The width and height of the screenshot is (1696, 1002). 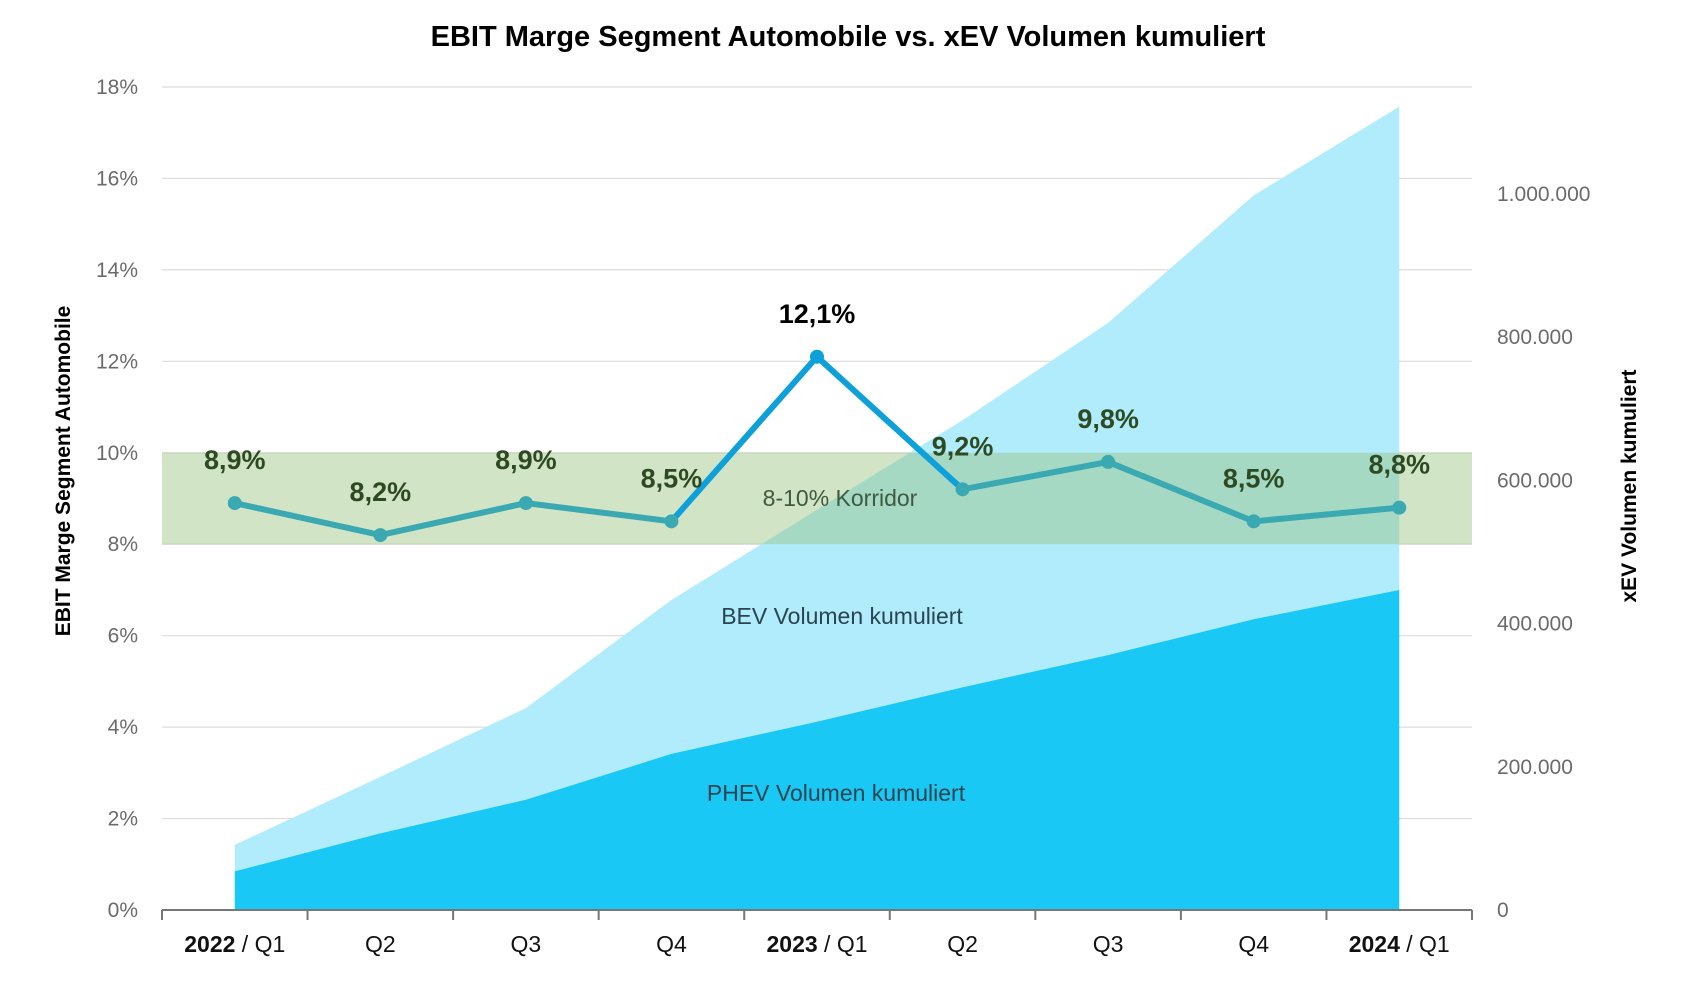 What do you see at coordinates (123, 636) in the screenshot?
I see `left-tick-label: 6%` at bounding box center [123, 636].